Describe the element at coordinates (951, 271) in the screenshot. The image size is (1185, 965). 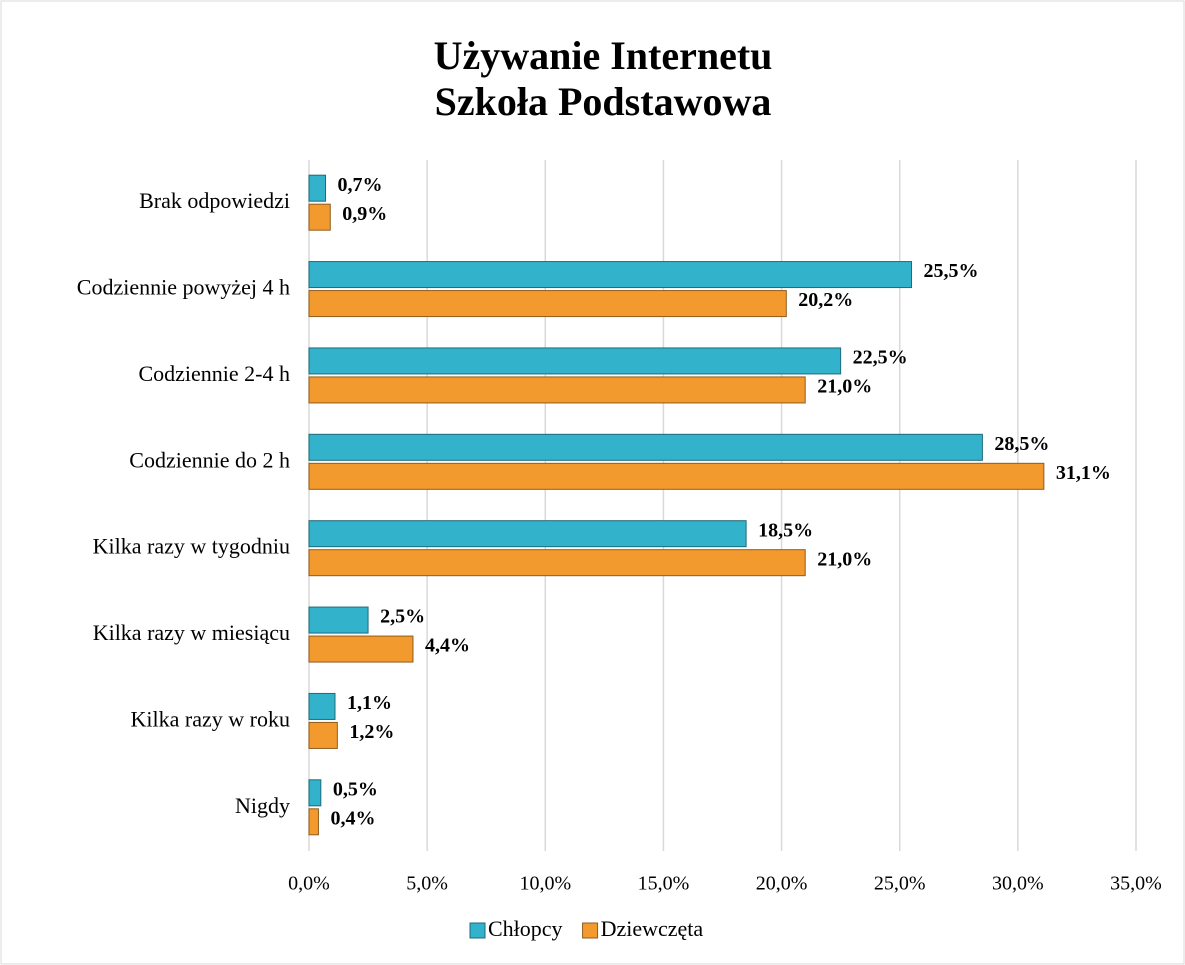
I see `data-label: 25,5%` at that location.